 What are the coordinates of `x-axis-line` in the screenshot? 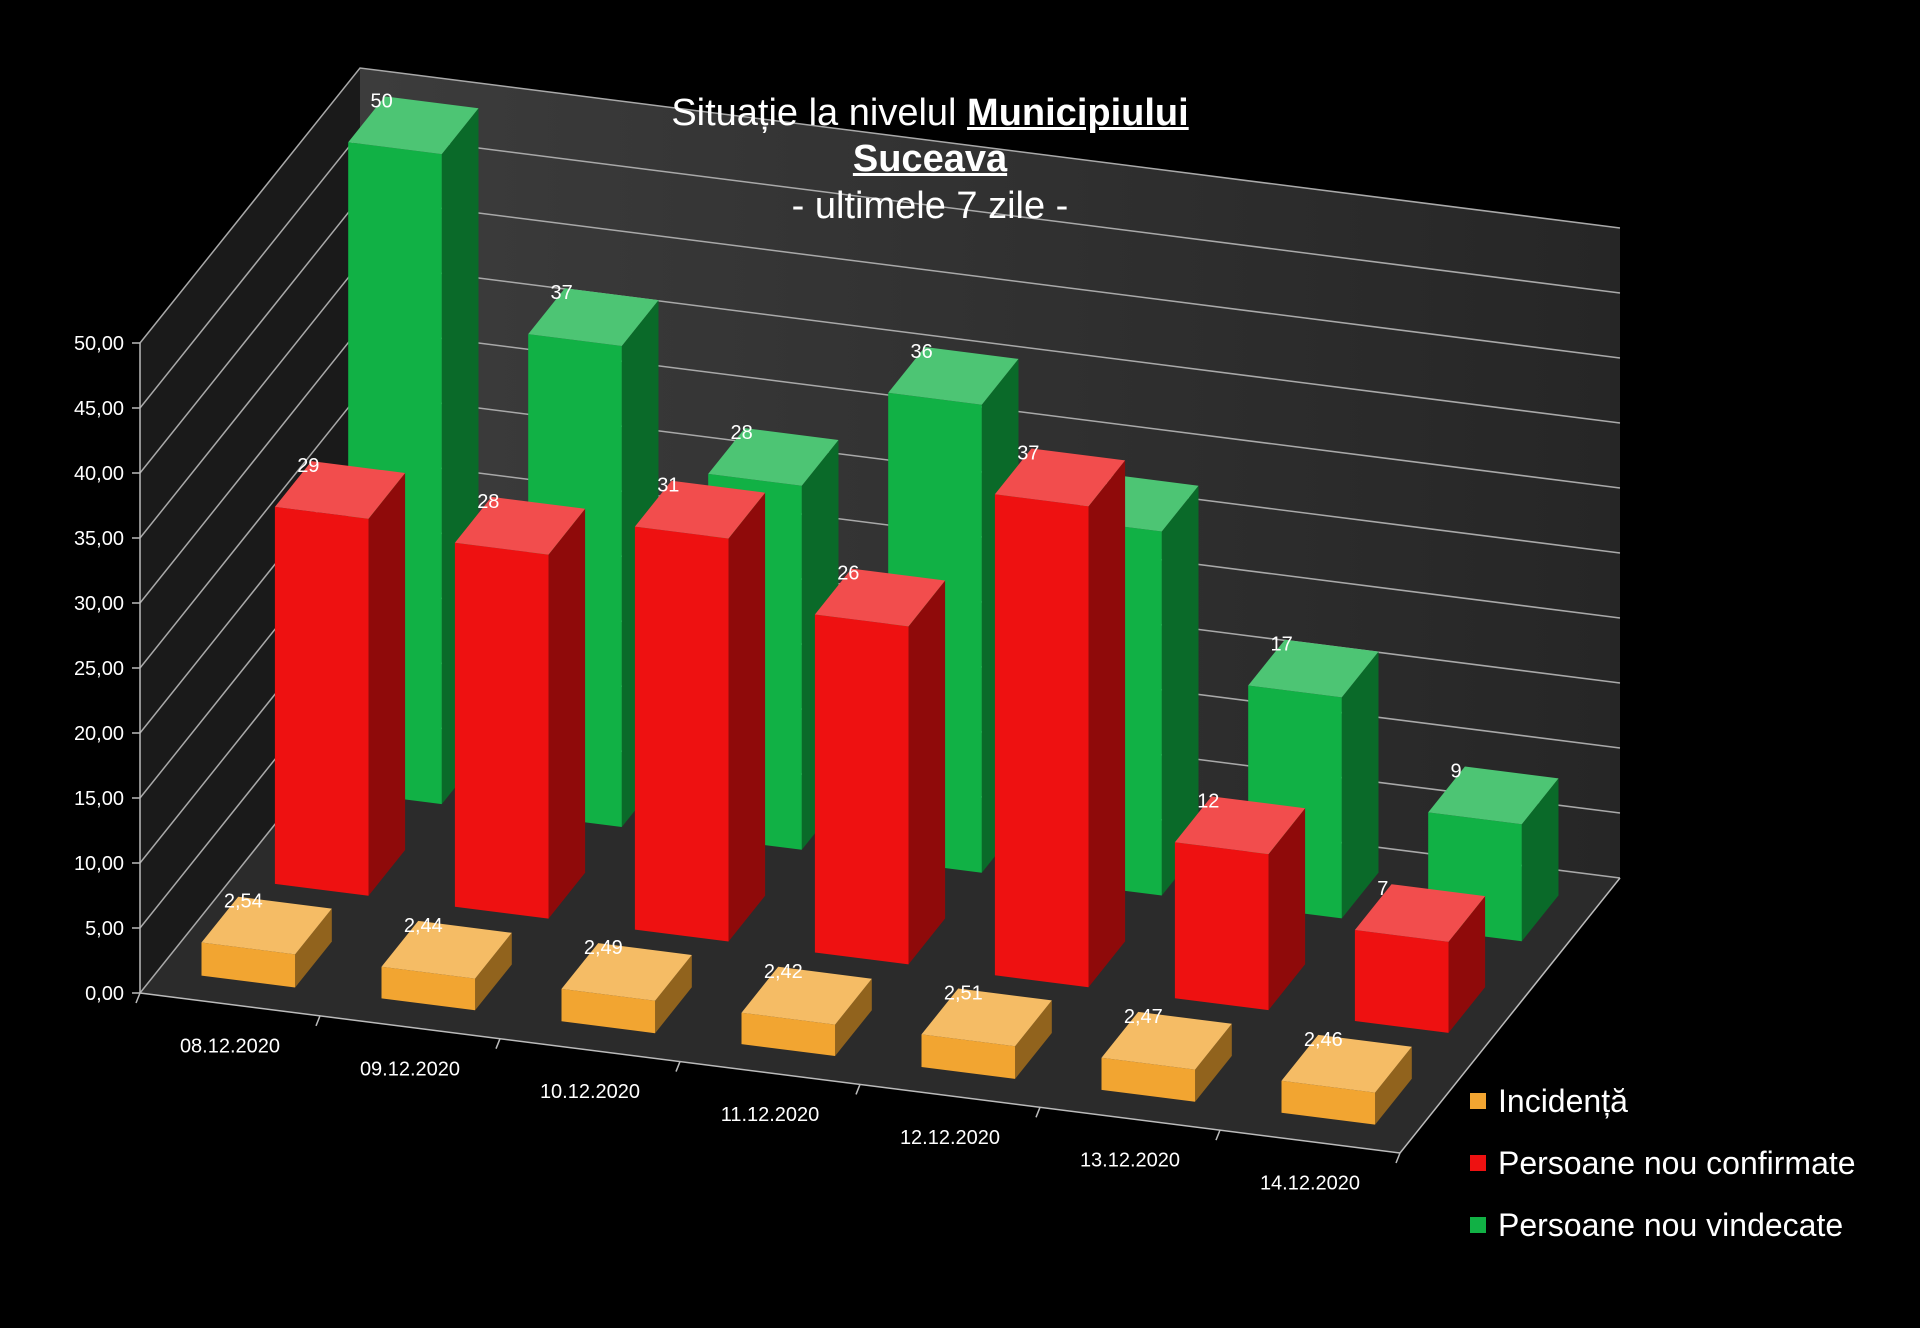 It's located at (770, 1073).